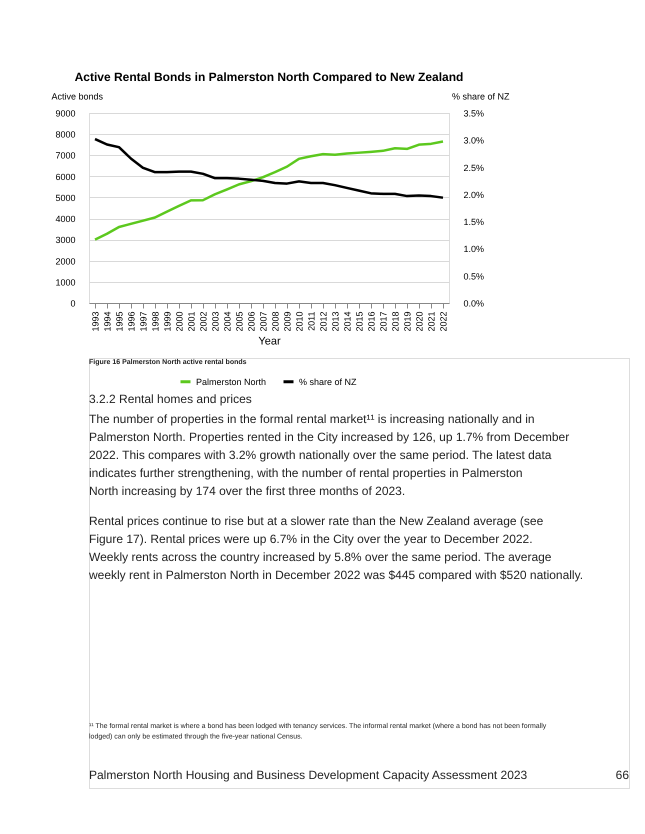  I want to click on x-tick-label: 2022, so click(443, 322).